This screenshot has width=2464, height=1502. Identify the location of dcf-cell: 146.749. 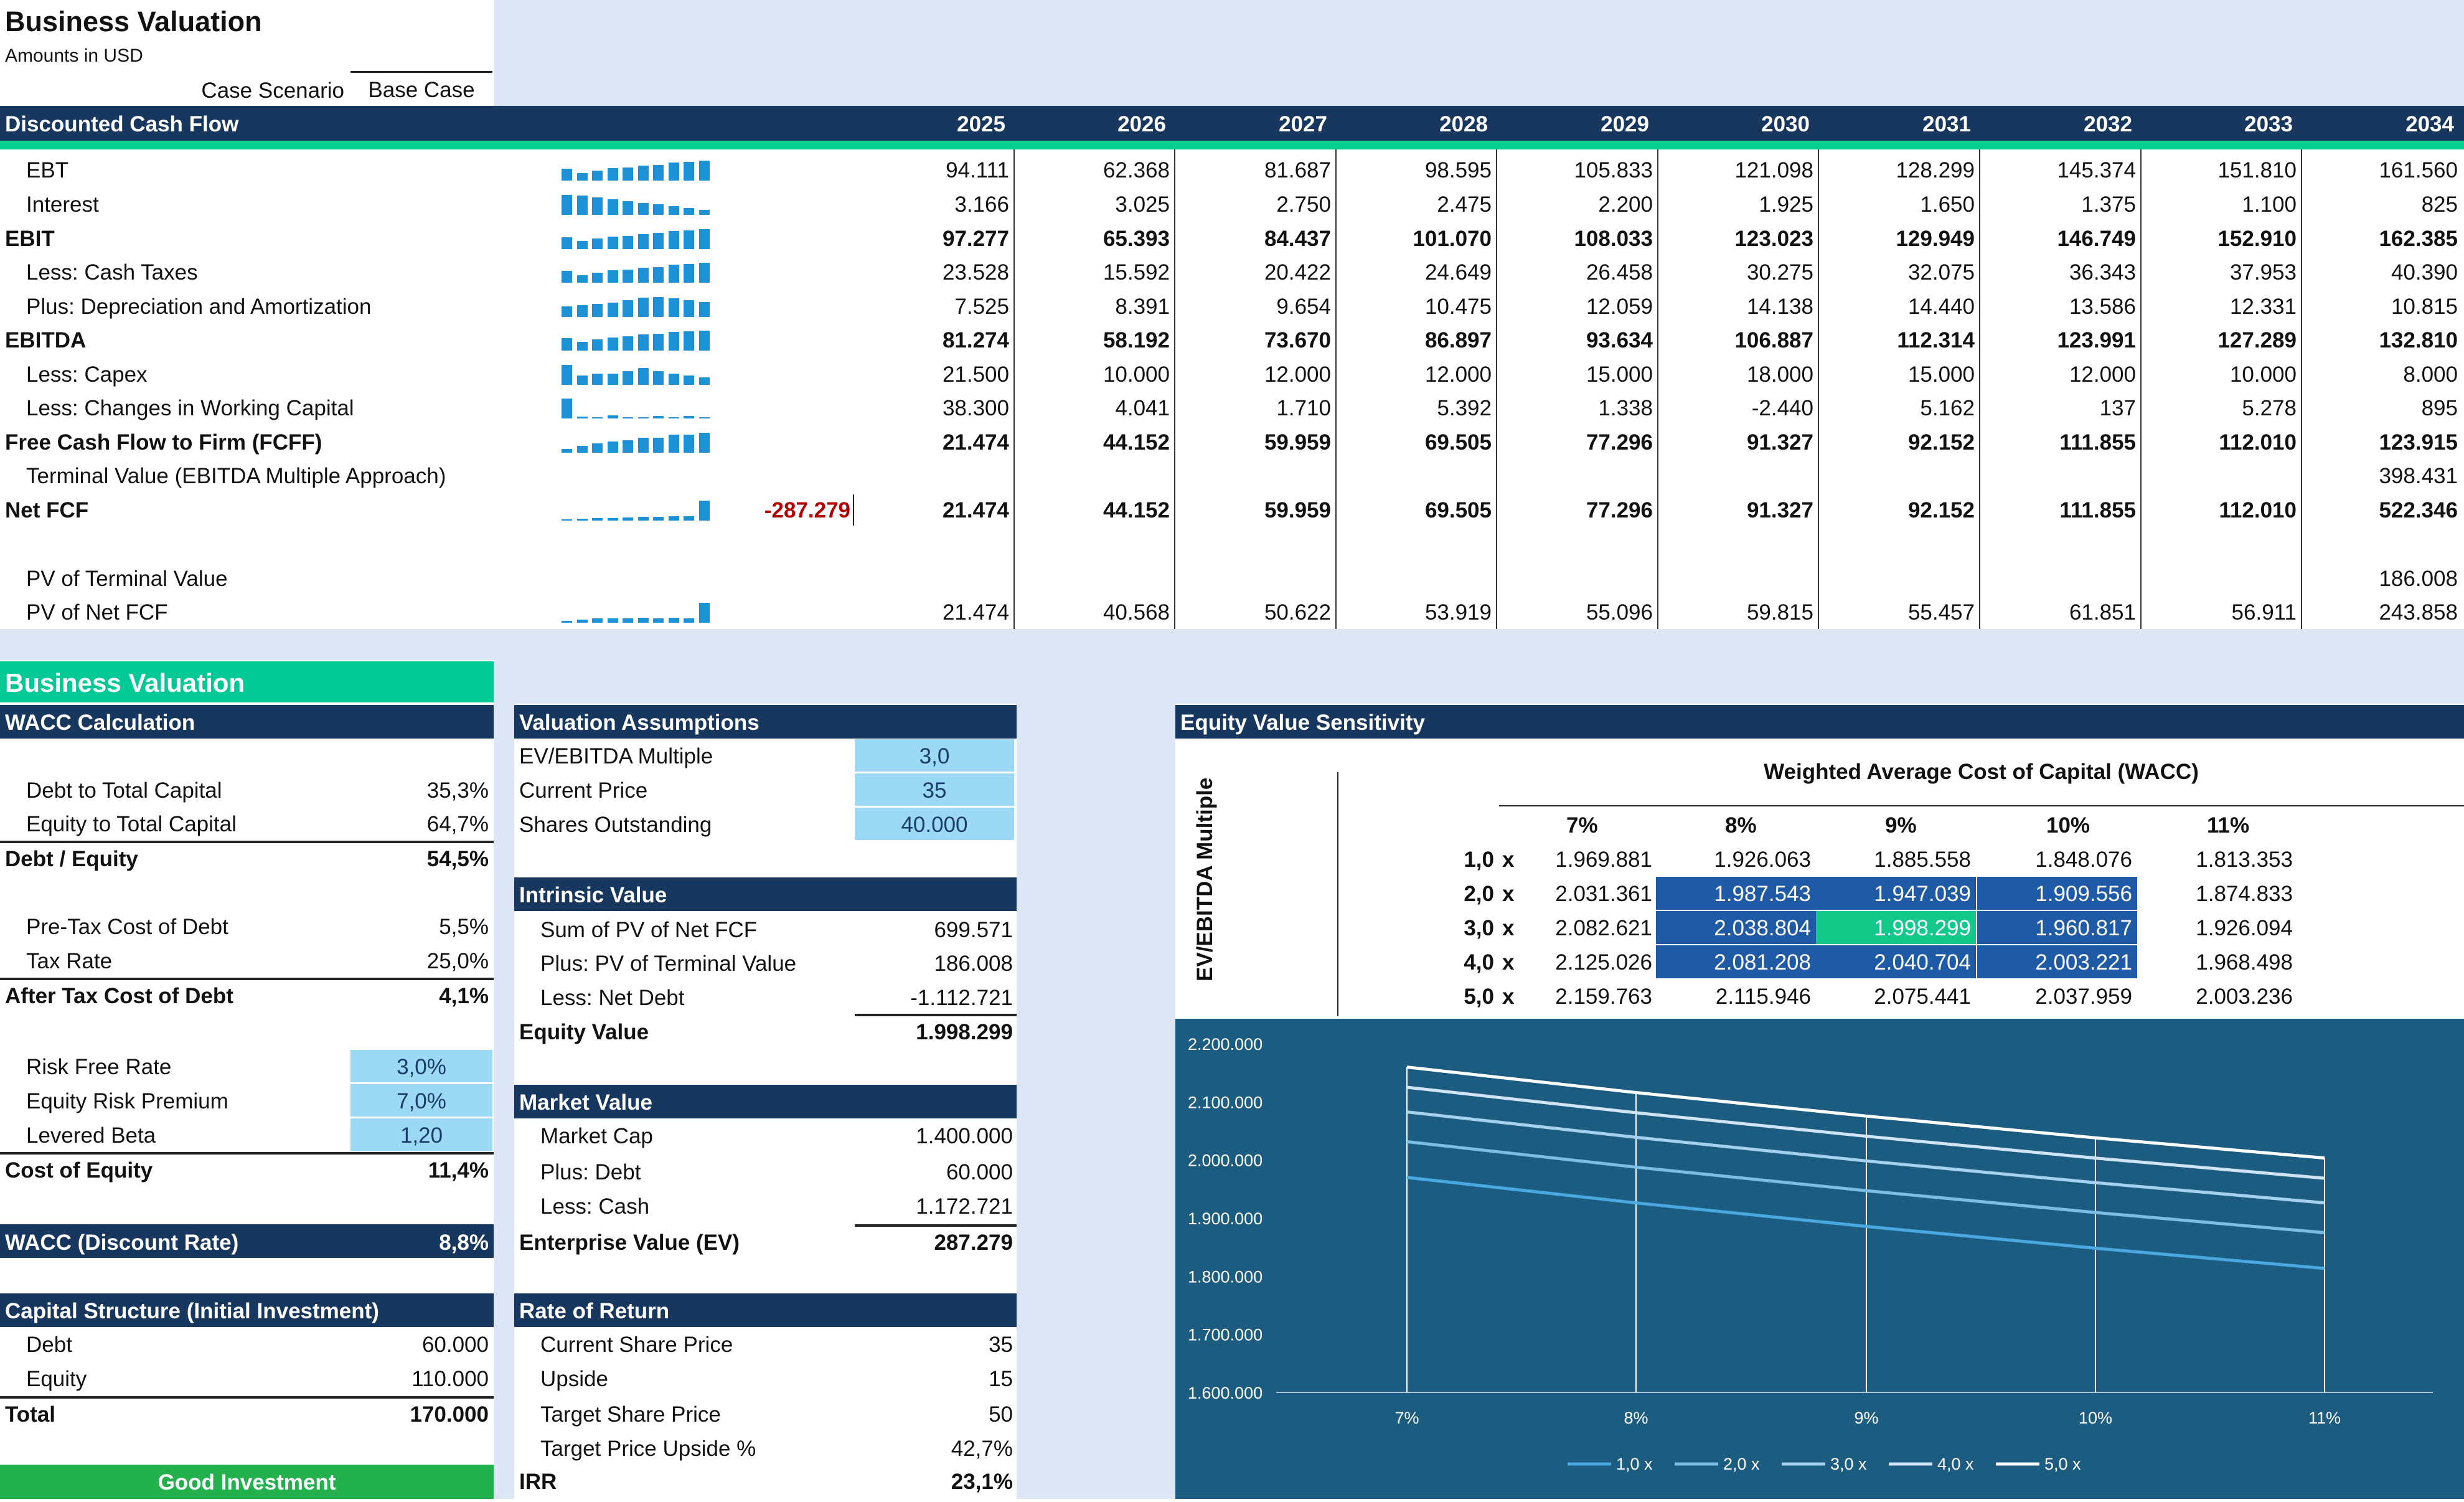
(2096, 239).